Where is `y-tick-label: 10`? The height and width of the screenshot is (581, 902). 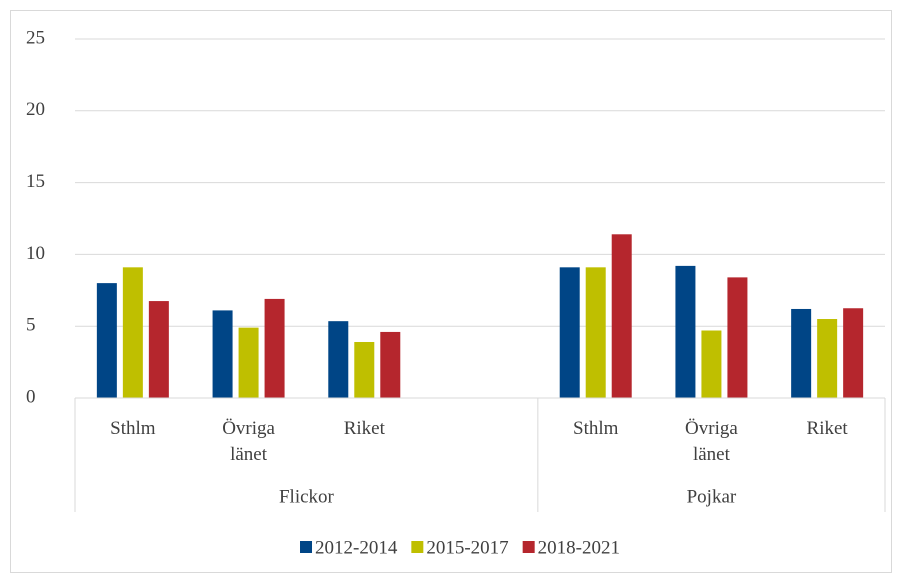 y-tick-label: 10 is located at coordinates (35, 253).